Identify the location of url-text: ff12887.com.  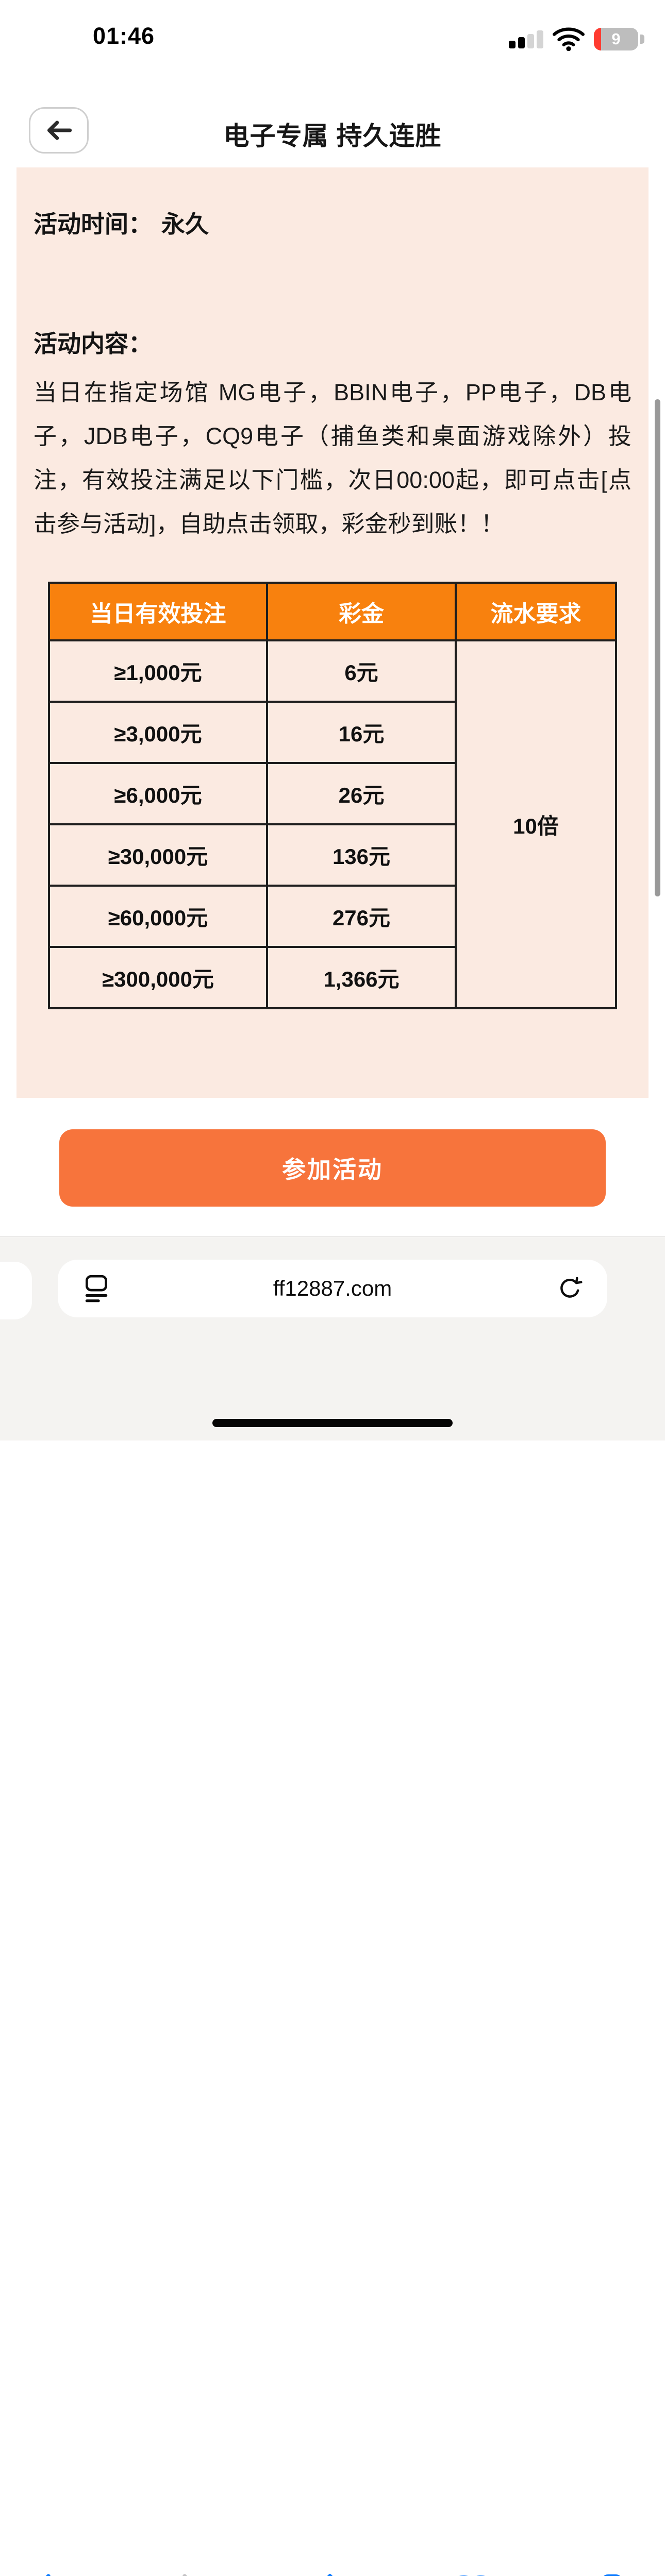
(332, 1288).